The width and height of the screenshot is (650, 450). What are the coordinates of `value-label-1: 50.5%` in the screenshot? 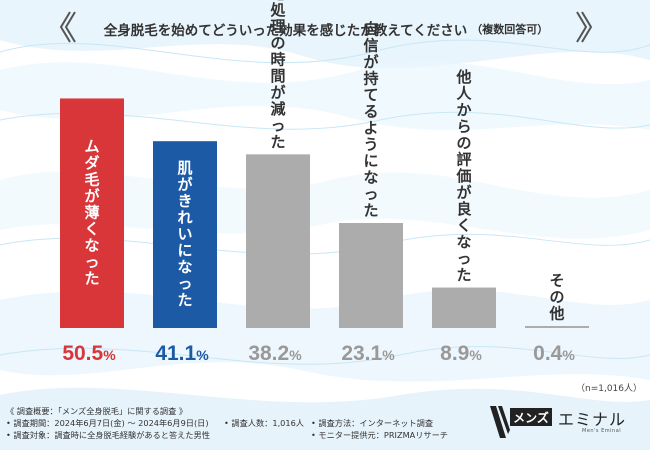 It's located at (89, 353).